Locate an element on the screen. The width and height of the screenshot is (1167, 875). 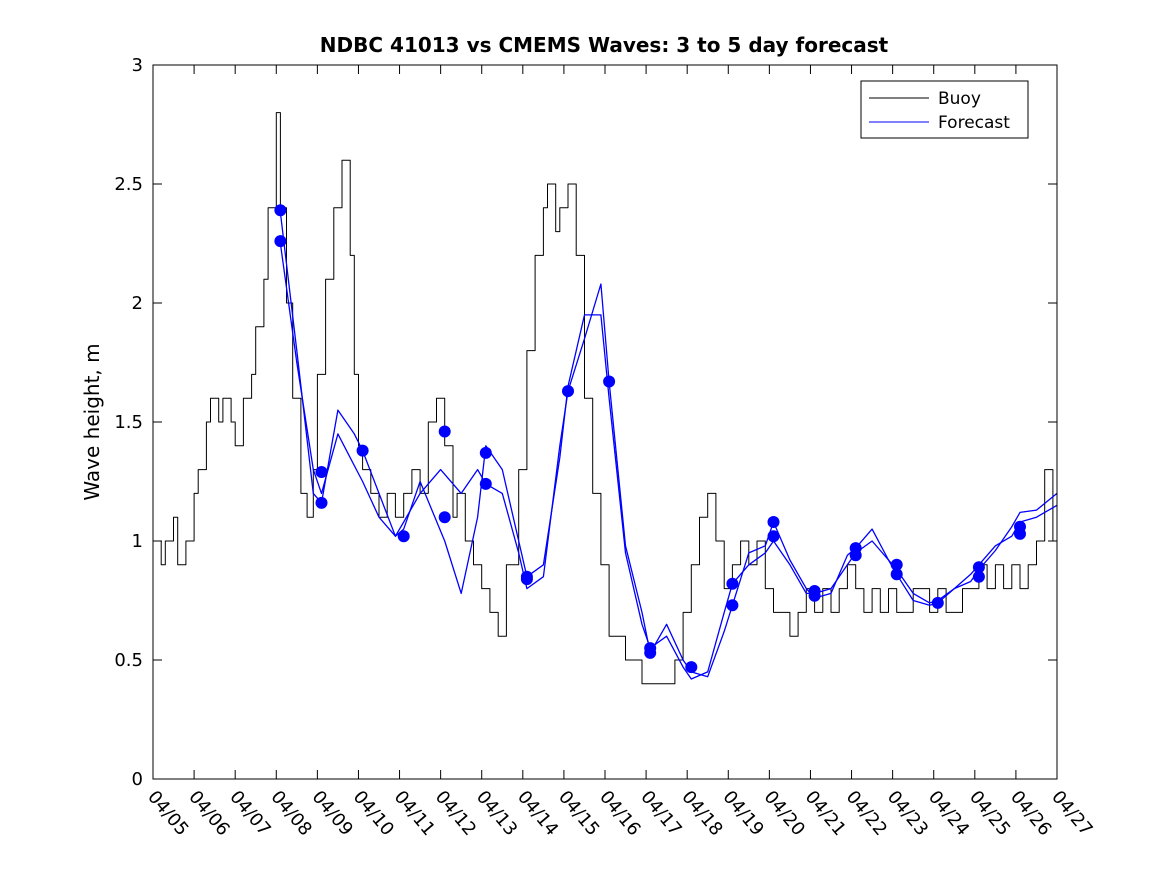
legend: Buoy Forecast is located at coordinates (944, 109).